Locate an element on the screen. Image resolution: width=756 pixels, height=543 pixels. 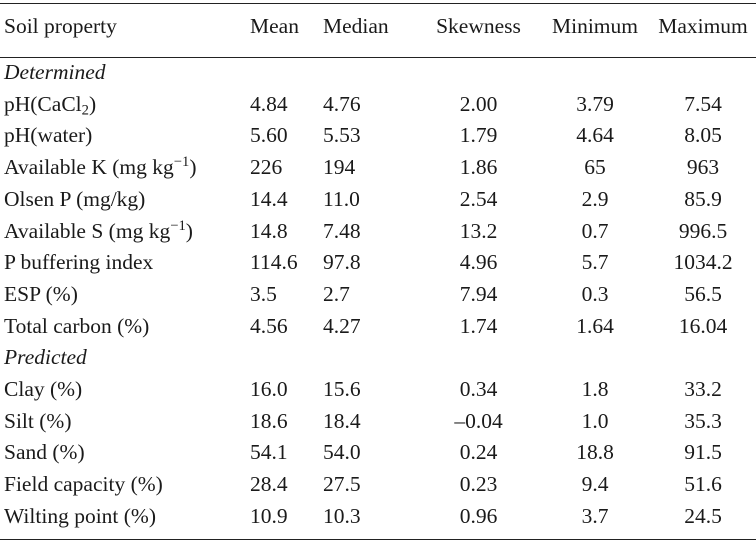
cell-mean: 114.6 is located at coordinates (274, 262).